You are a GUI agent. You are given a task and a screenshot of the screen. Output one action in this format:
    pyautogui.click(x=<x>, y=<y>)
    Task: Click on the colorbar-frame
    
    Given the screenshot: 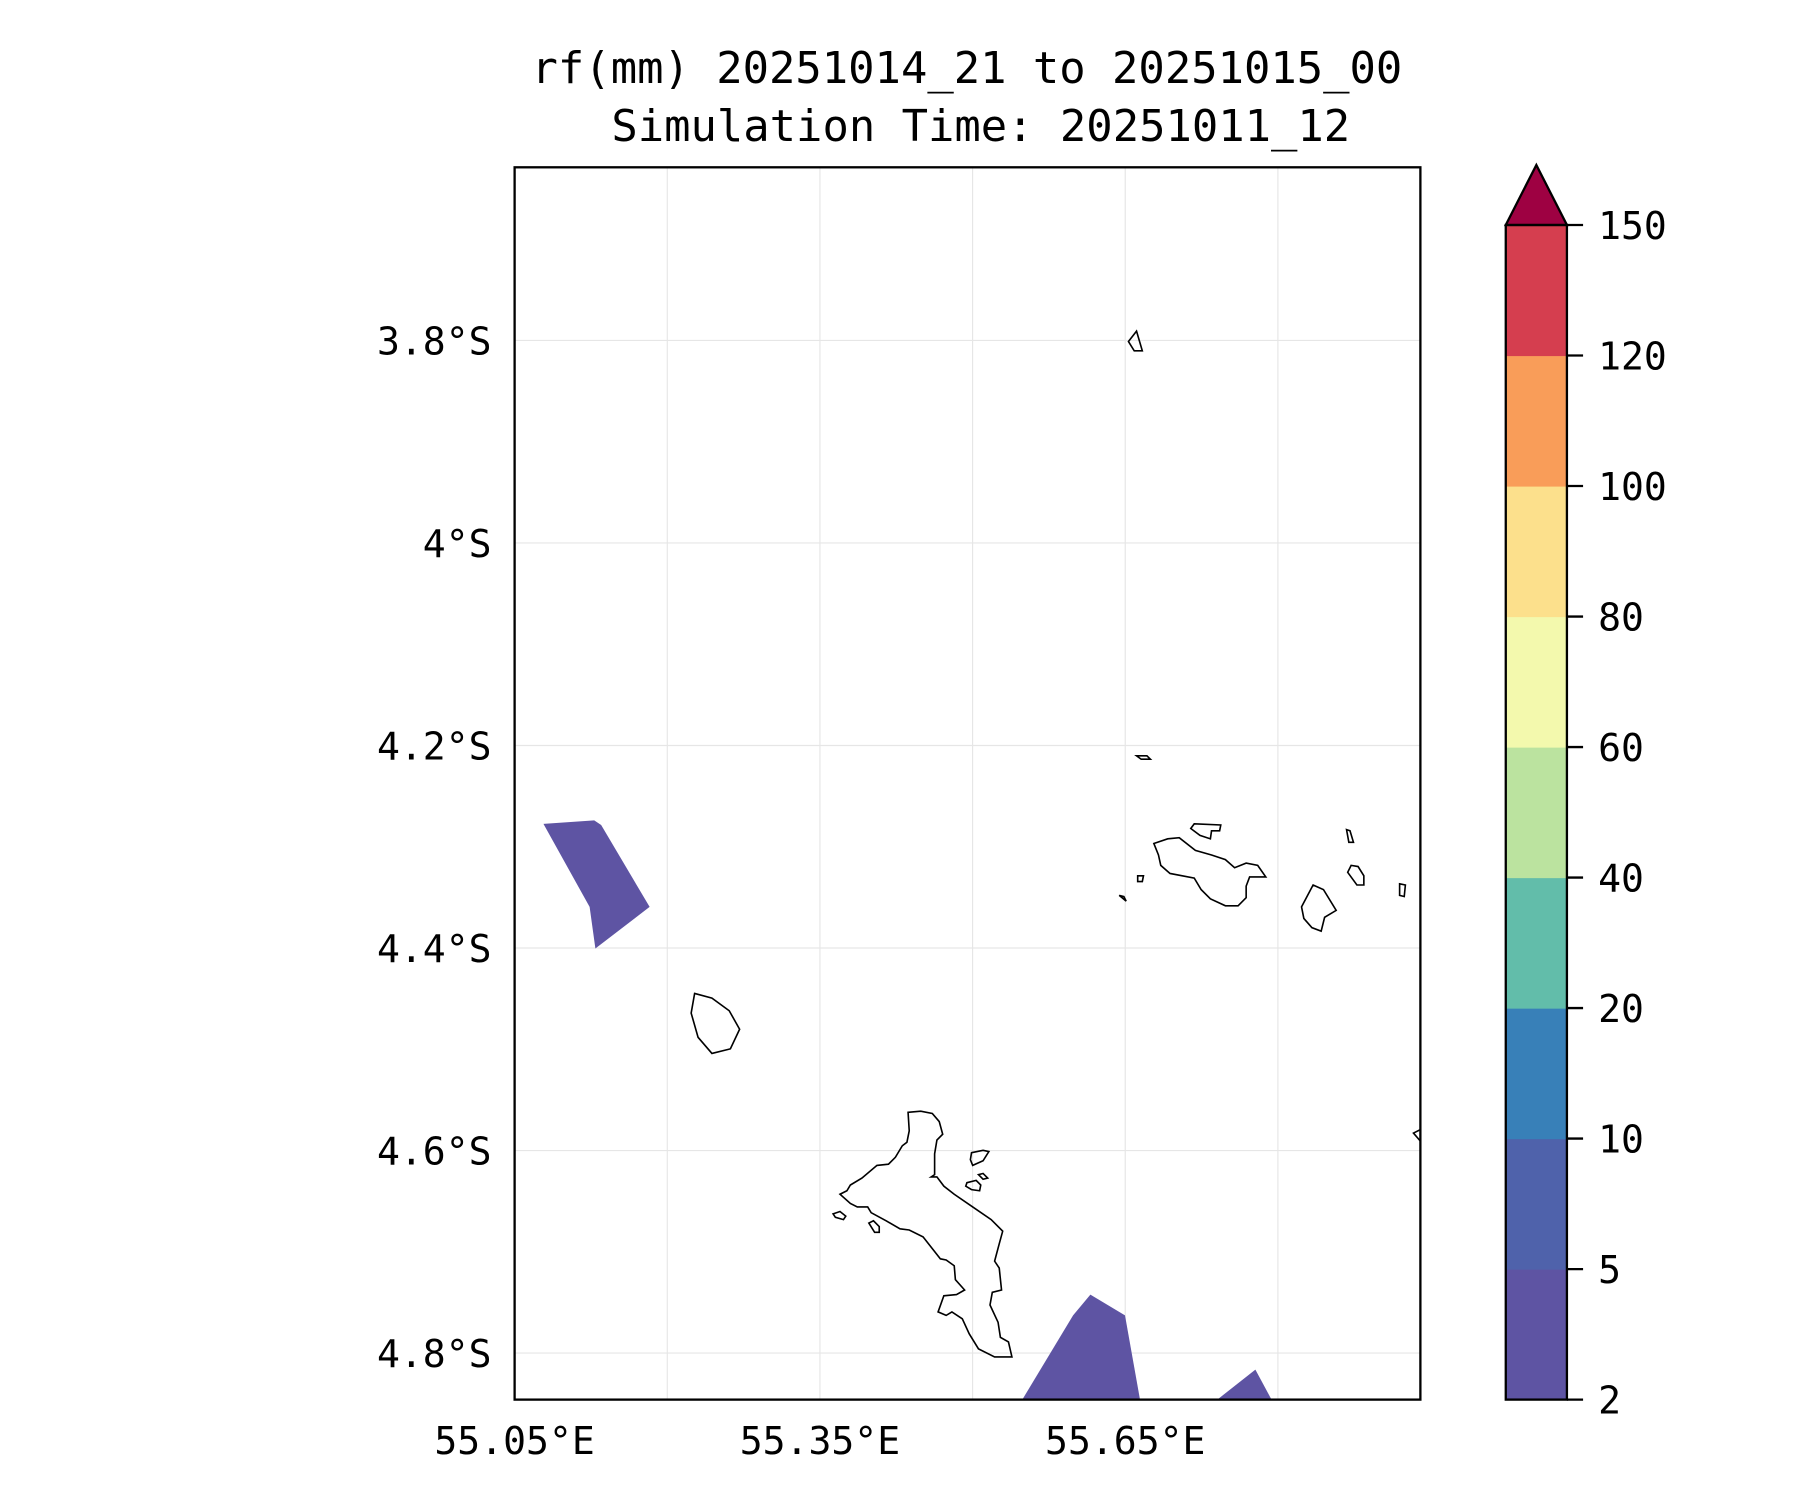 What is the action you would take?
    pyautogui.click(x=1536, y=812)
    